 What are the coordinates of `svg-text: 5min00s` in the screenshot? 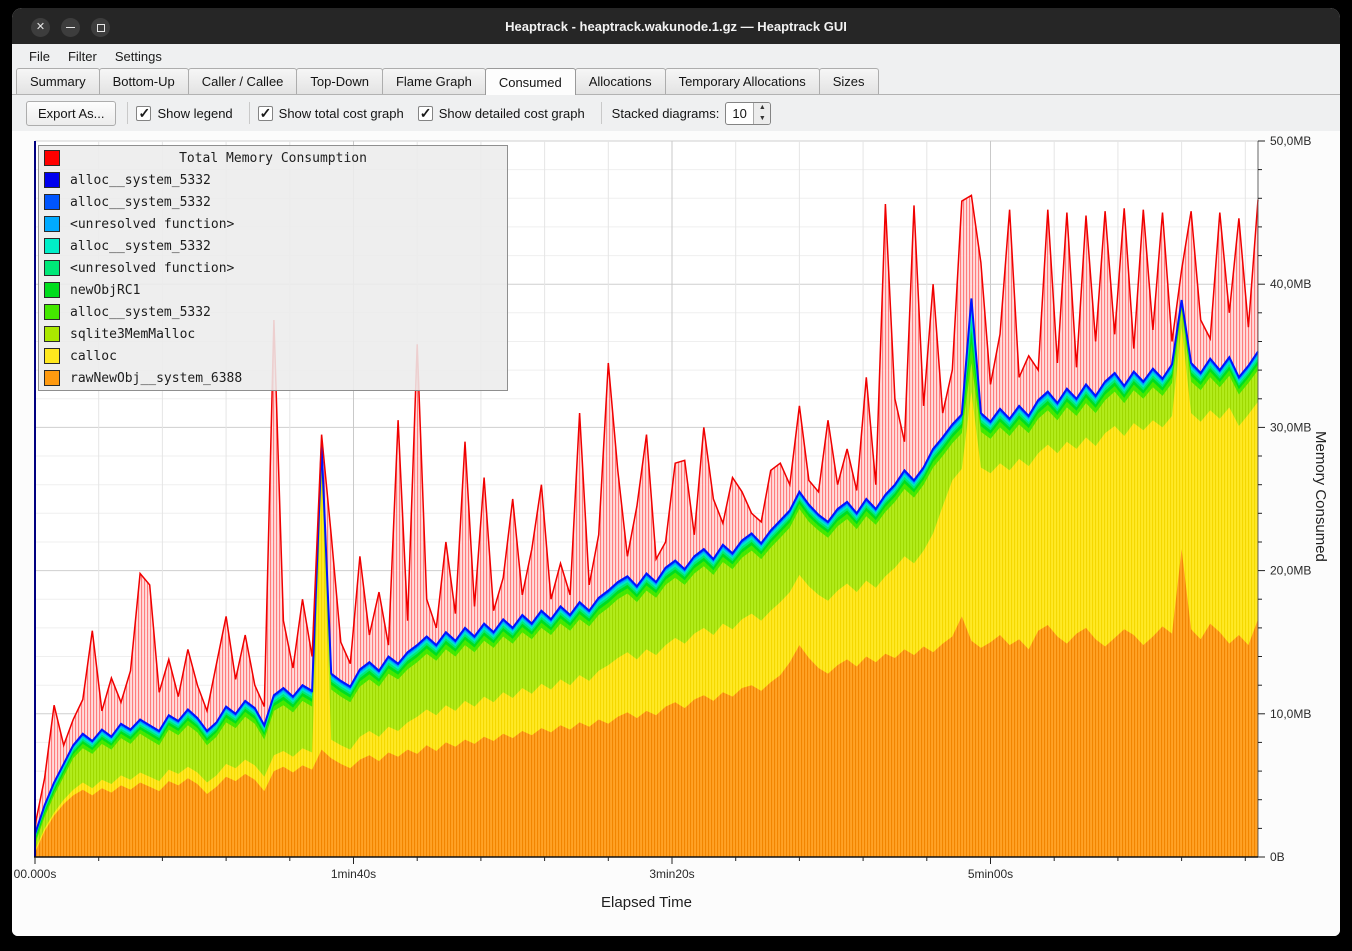 It's located at (990, 874).